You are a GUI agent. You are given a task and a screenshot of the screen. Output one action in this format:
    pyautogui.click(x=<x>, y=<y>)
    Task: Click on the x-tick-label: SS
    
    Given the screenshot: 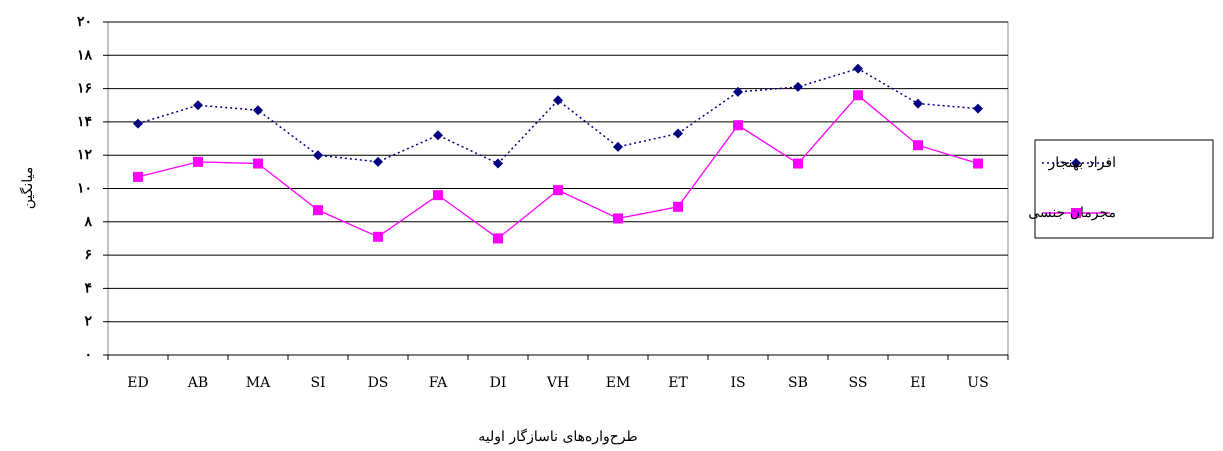 What is the action you would take?
    pyautogui.click(x=858, y=383)
    